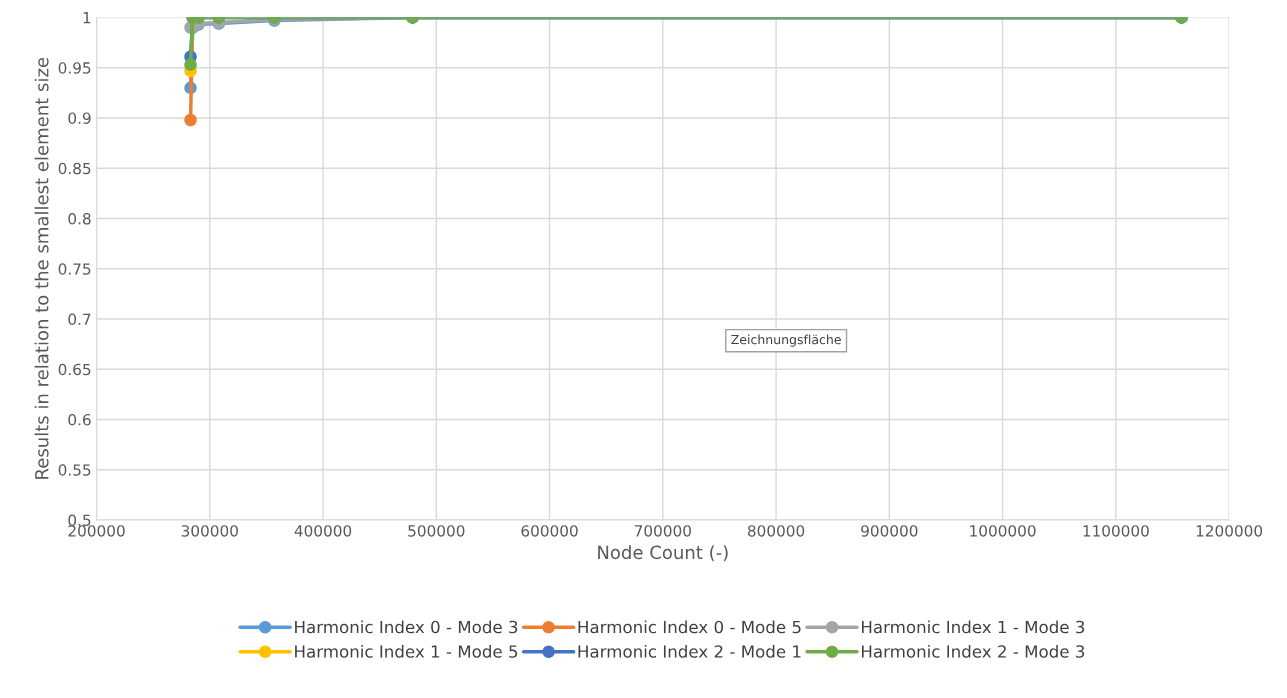 This screenshot has width=1287, height=698. What do you see at coordinates (74, 269) in the screenshot?
I see `y-tick-label: 0.75` at bounding box center [74, 269].